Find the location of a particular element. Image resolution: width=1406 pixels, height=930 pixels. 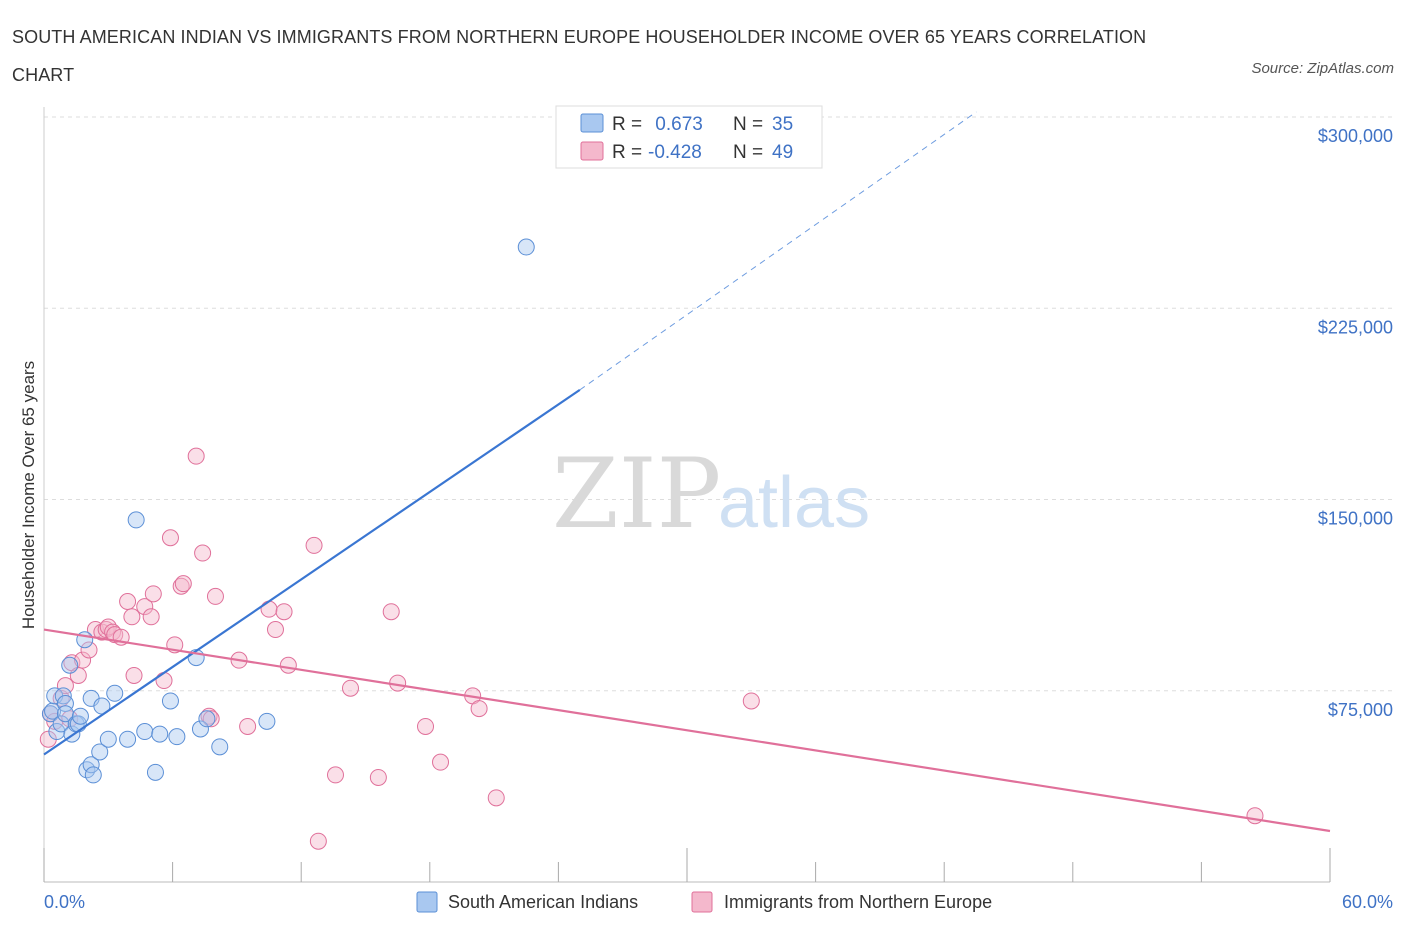

watermark-atlas: atlas is located at coordinates (794, 503).